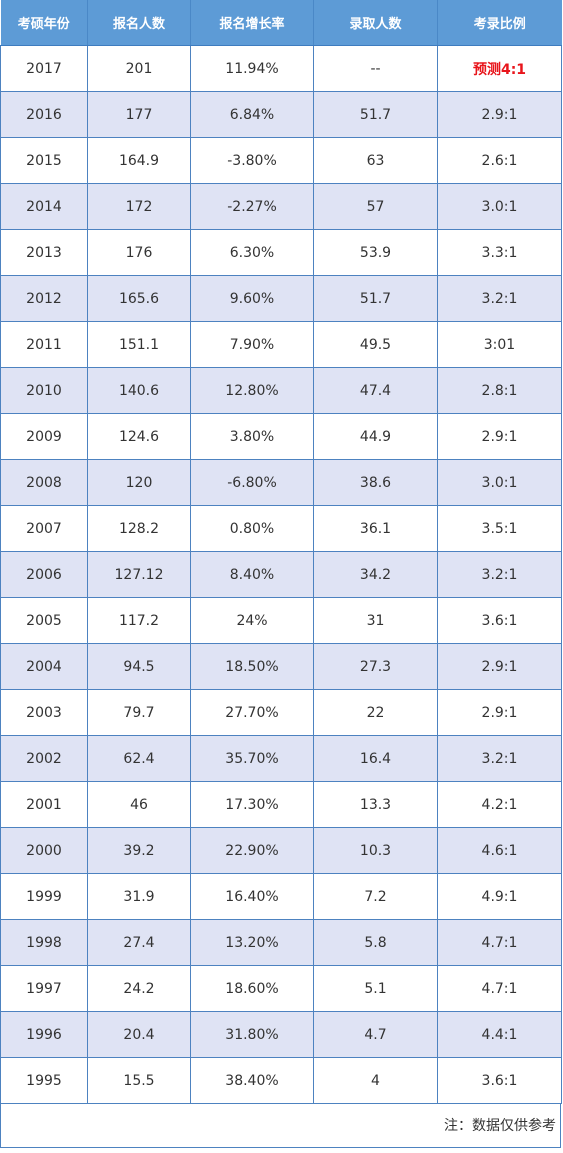 The height and width of the screenshot is (1153, 563). Describe the element at coordinates (139, 574) in the screenshot. I see `cell-applicants: 127.12` at that location.